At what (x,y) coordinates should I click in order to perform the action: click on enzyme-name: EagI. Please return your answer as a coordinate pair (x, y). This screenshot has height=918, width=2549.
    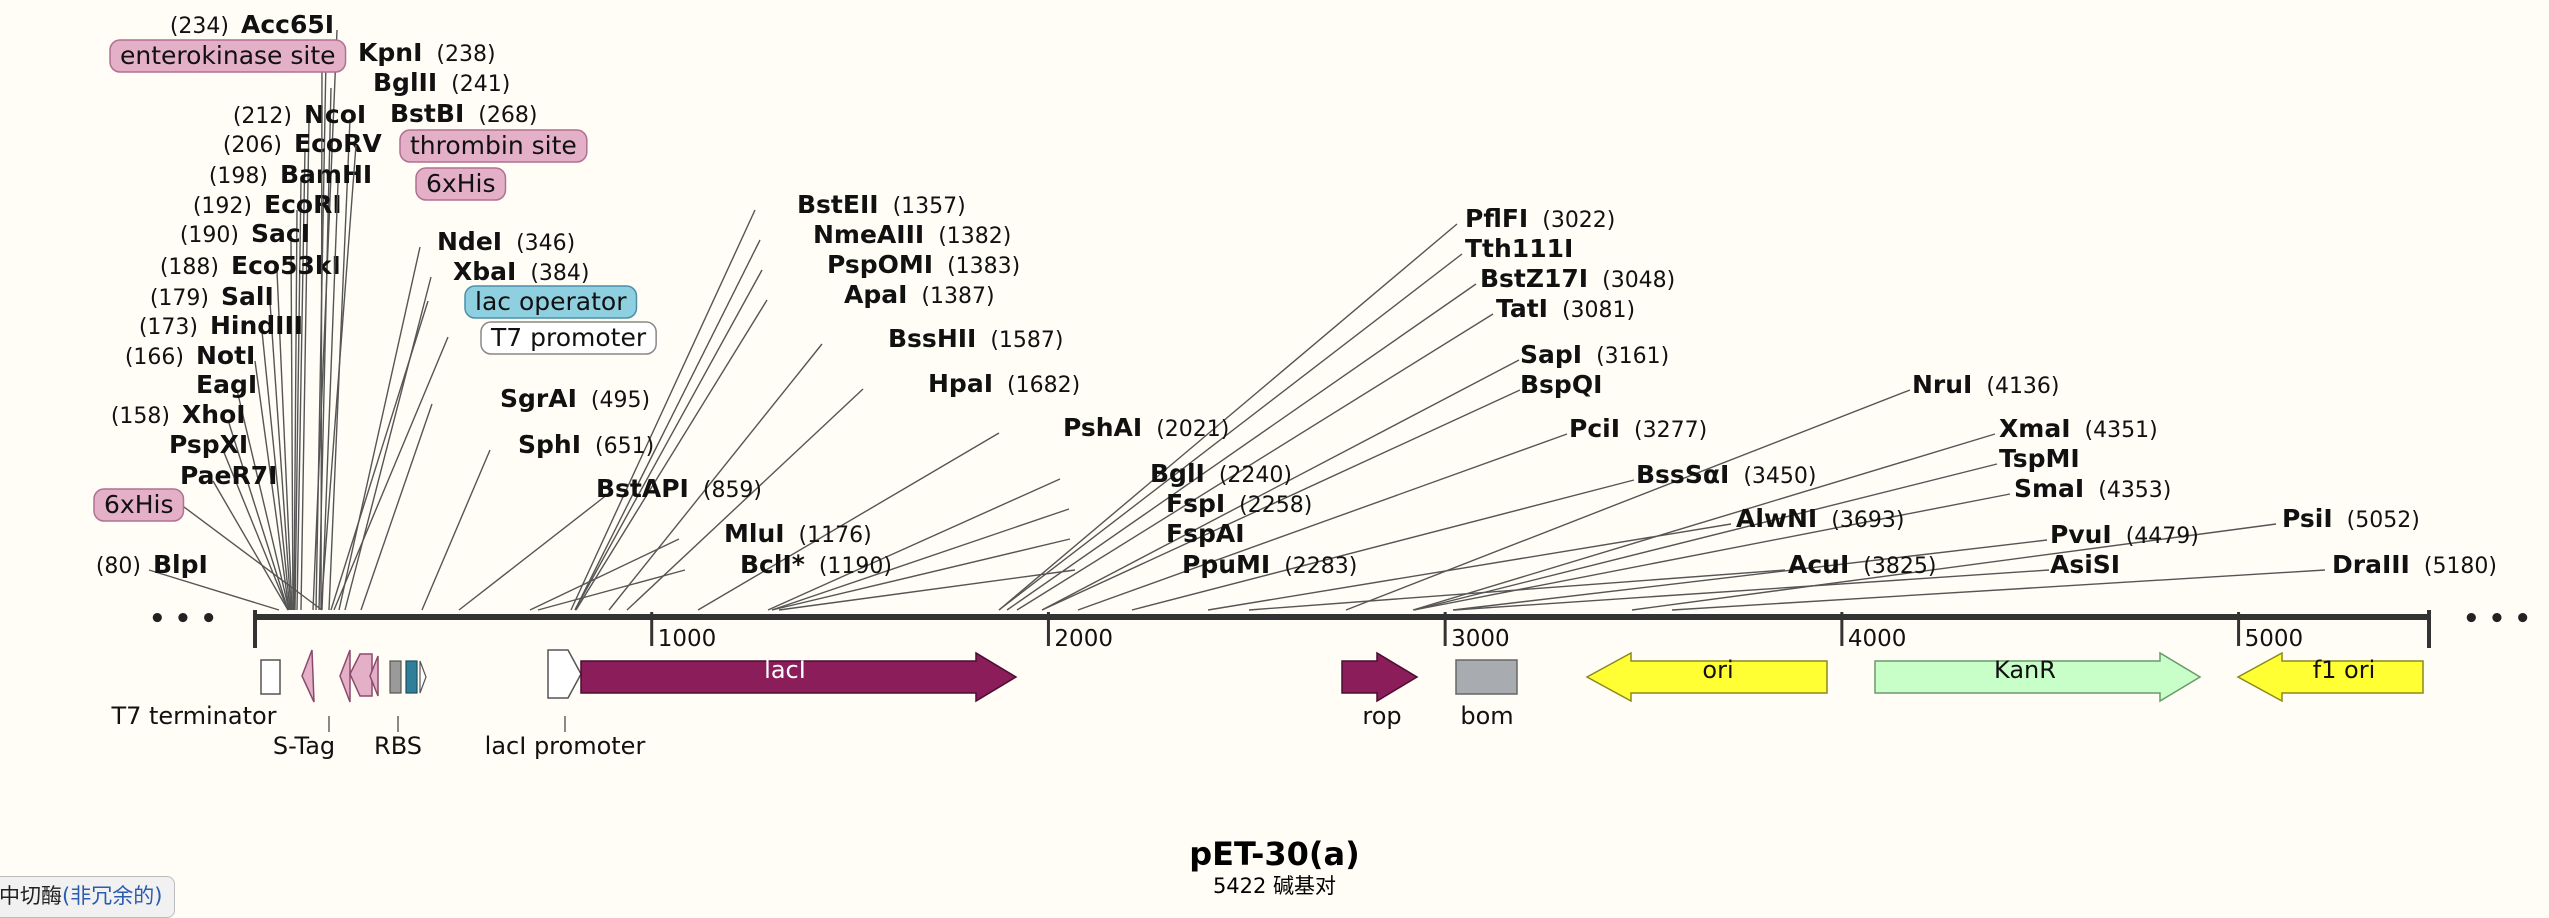
    Looking at the image, I should click on (226, 384).